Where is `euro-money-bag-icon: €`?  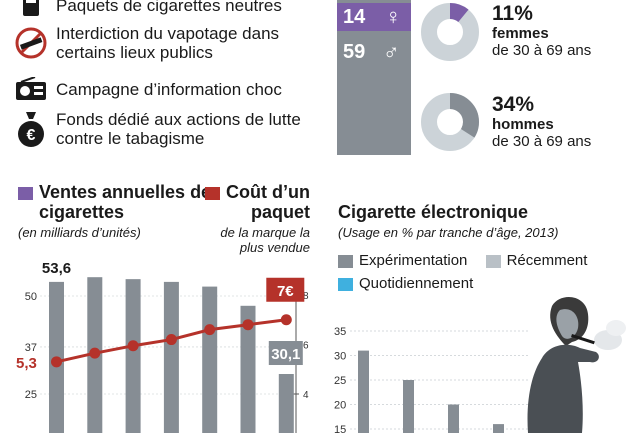 euro-money-bag-icon: € is located at coordinates (31, 129).